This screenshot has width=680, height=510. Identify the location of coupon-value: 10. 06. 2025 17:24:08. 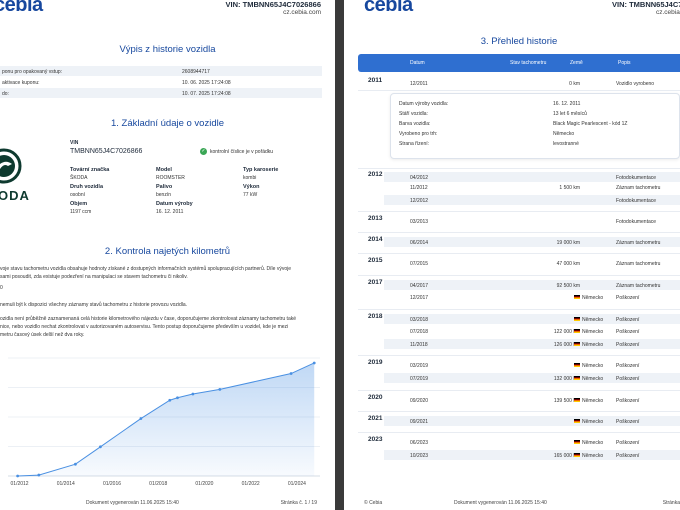
(206, 82).